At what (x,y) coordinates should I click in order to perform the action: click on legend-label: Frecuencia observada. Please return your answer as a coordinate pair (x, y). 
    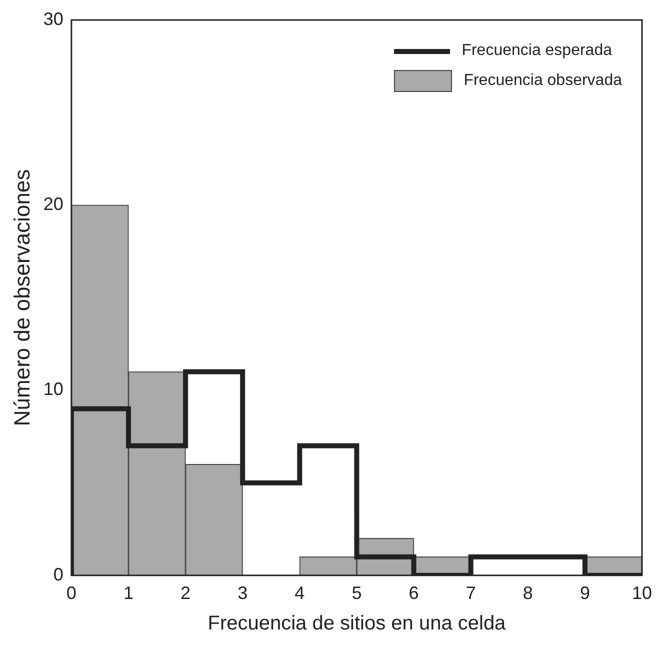
    Looking at the image, I should click on (543, 81).